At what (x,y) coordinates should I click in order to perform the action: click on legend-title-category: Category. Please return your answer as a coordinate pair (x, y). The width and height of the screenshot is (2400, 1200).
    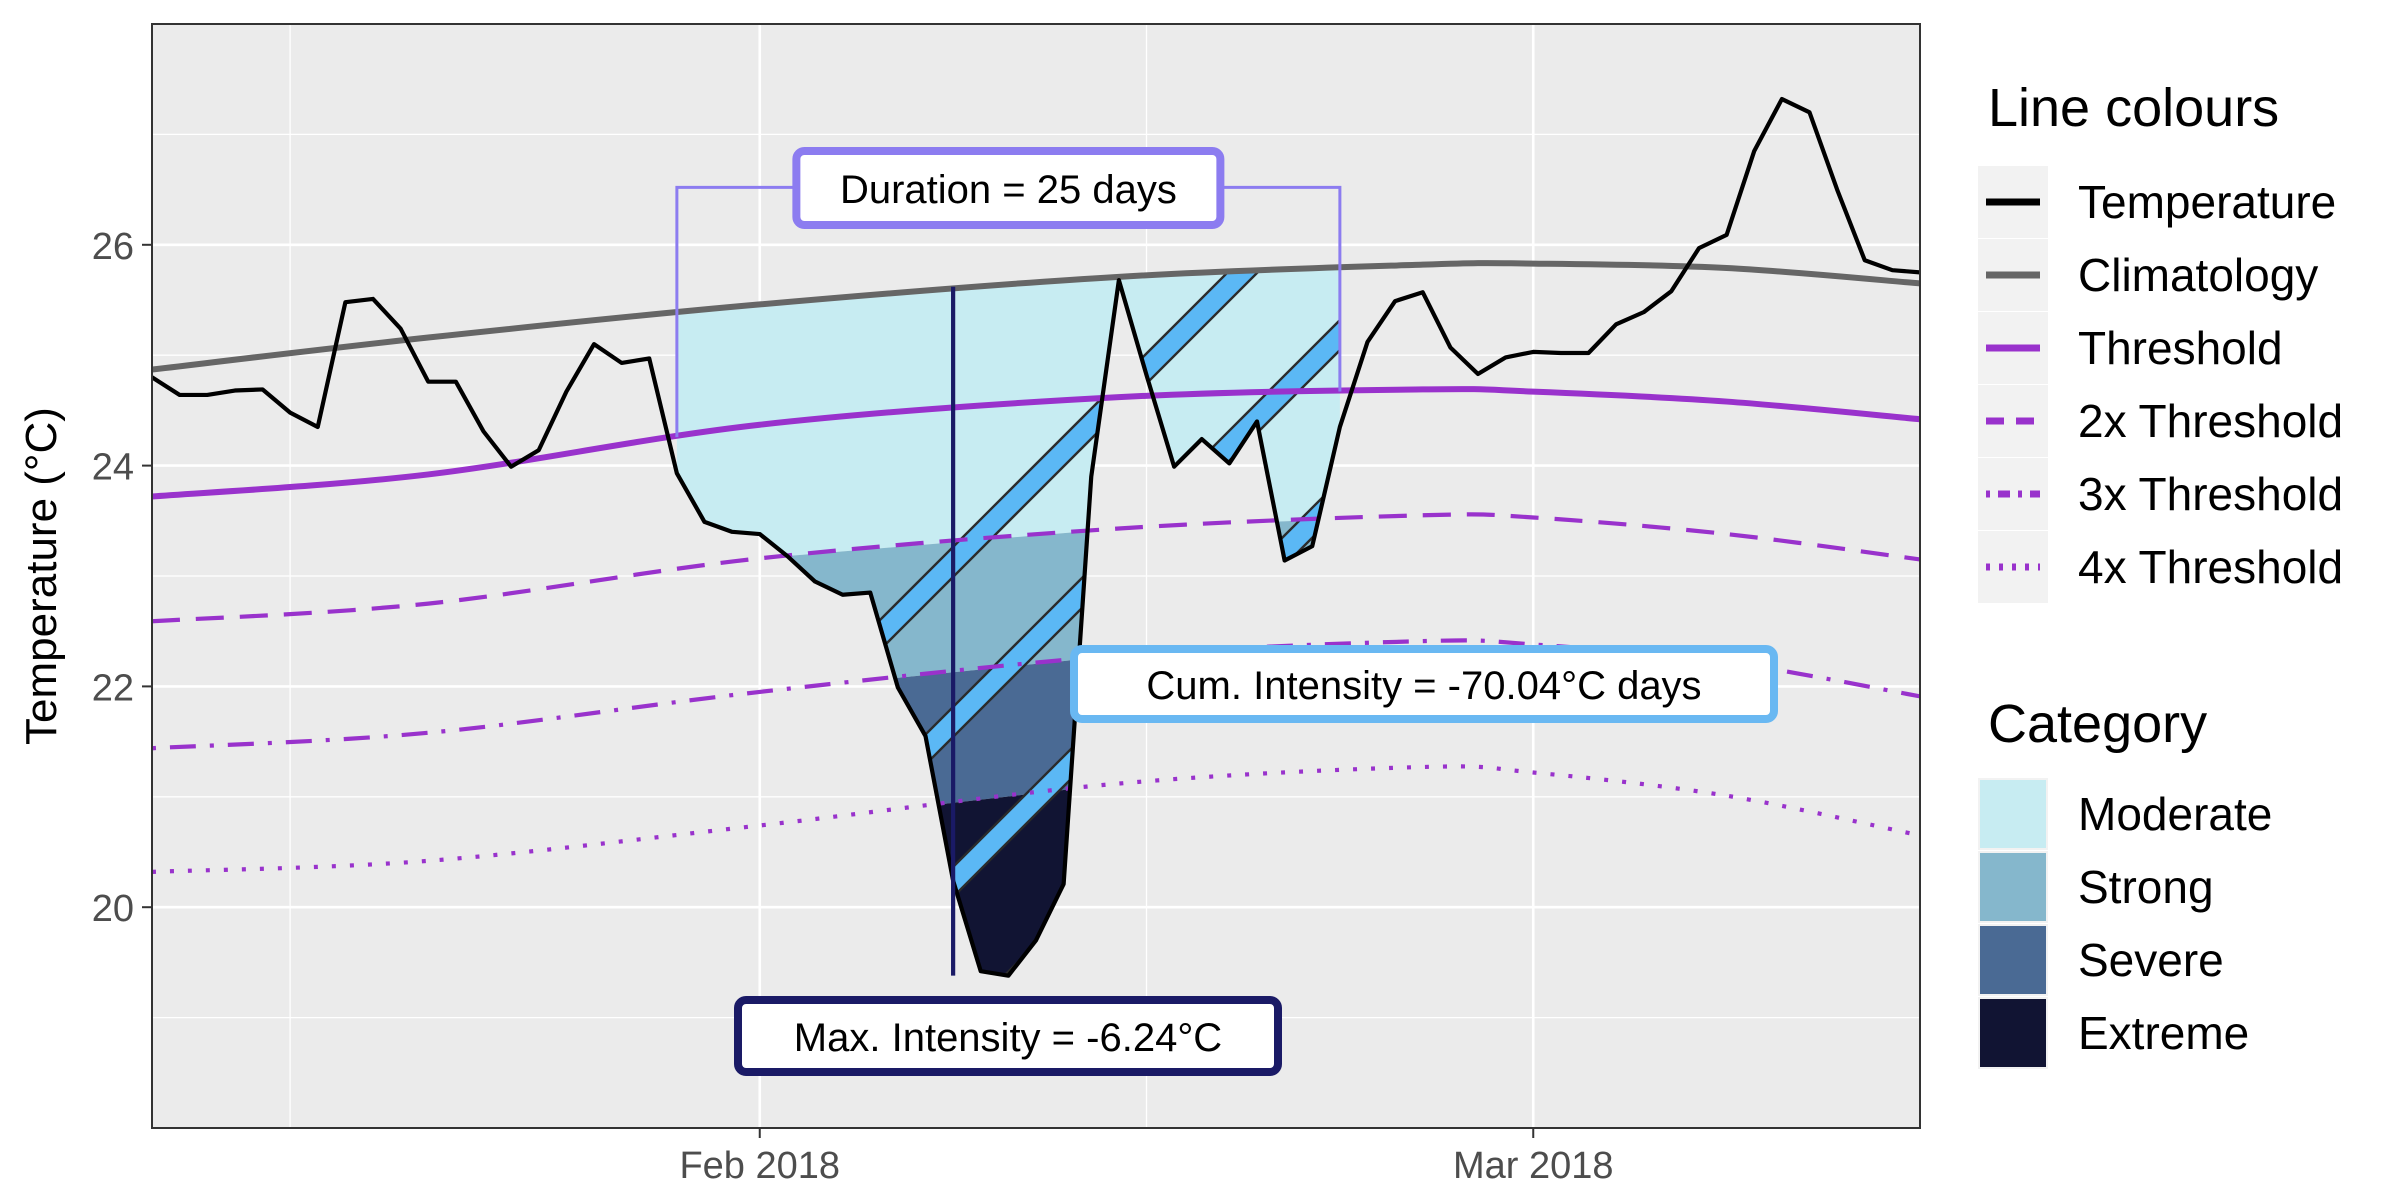
    Looking at the image, I should click on (2097, 724).